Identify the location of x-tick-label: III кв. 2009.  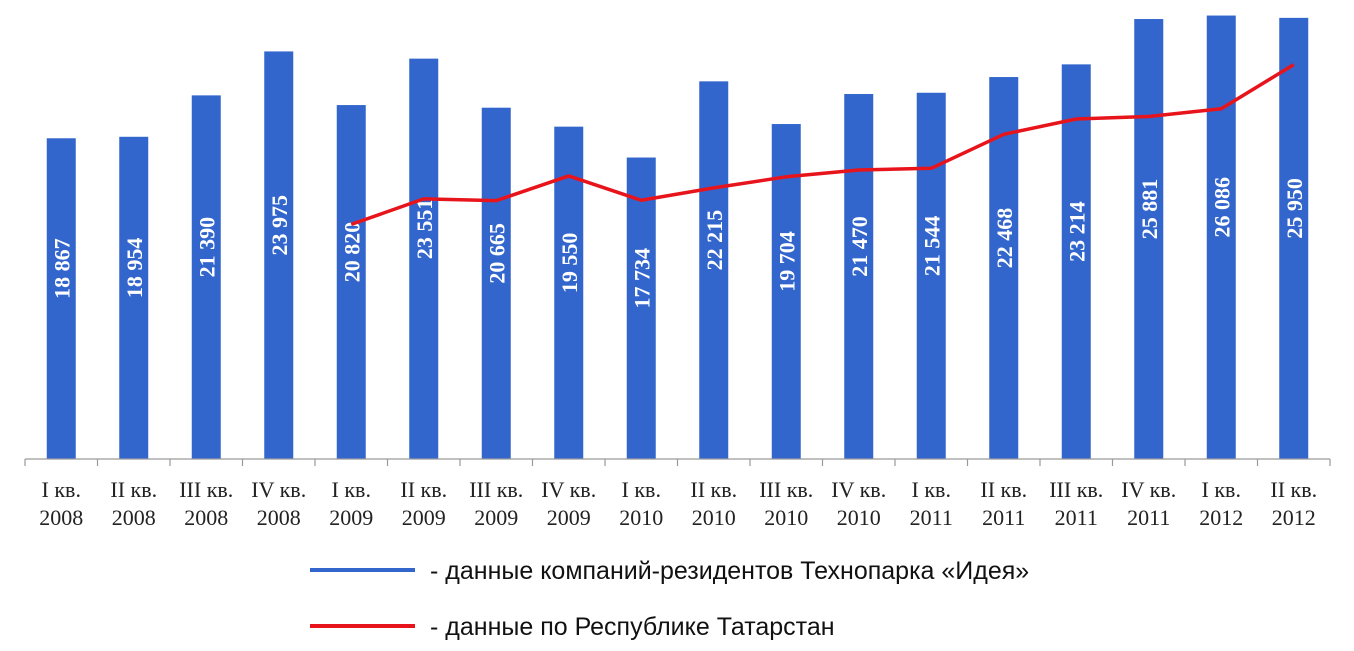
(496, 503).